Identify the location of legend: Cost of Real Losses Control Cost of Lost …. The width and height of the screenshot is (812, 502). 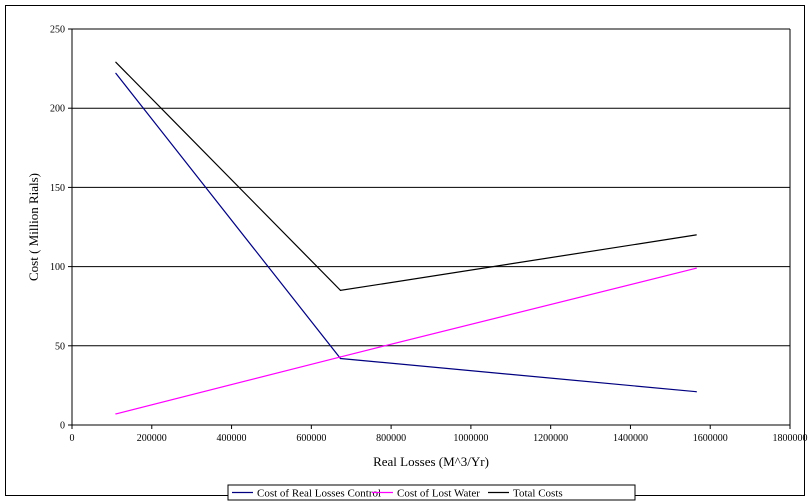
(431, 492).